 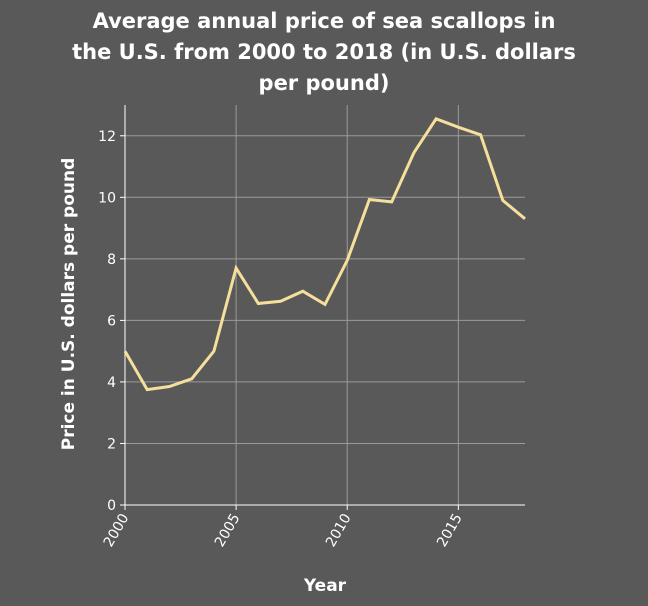 What do you see at coordinates (325, 586) in the screenshot?
I see `x-axis-label: Year` at bounding box center [325, 586].